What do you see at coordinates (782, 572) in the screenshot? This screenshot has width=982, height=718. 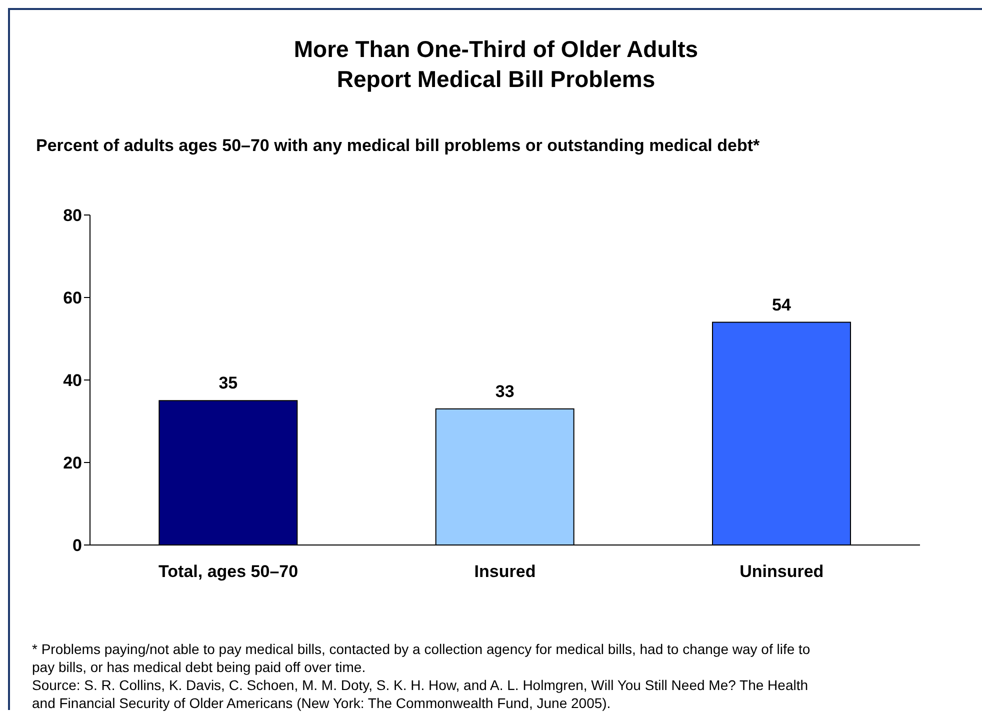 I see `x-tick-label: Uninsured` at bounding box center [782, 572].